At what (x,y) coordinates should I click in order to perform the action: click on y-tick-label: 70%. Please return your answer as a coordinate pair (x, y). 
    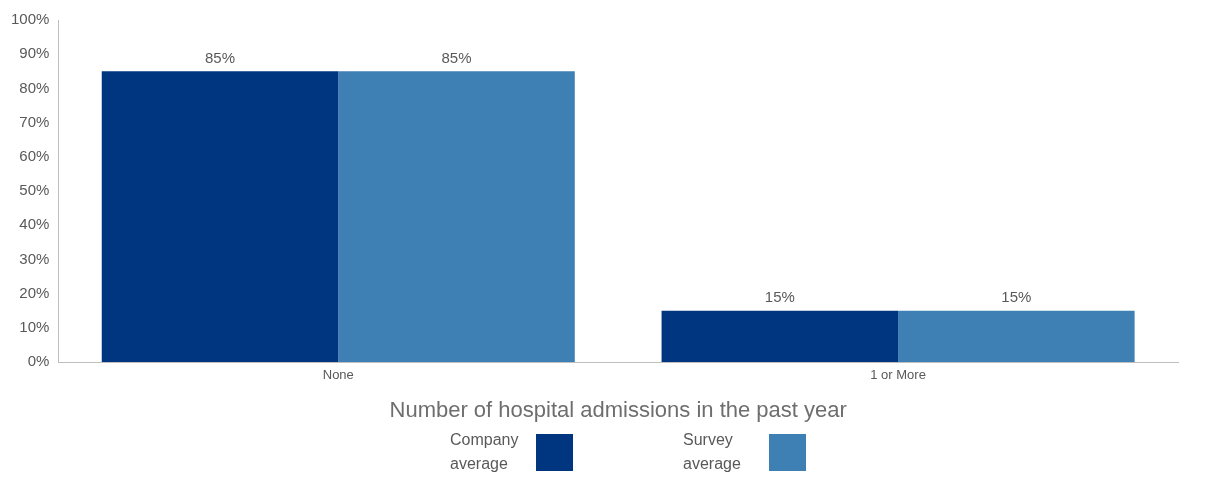
    Looking at the image, I should click on (34, 121).